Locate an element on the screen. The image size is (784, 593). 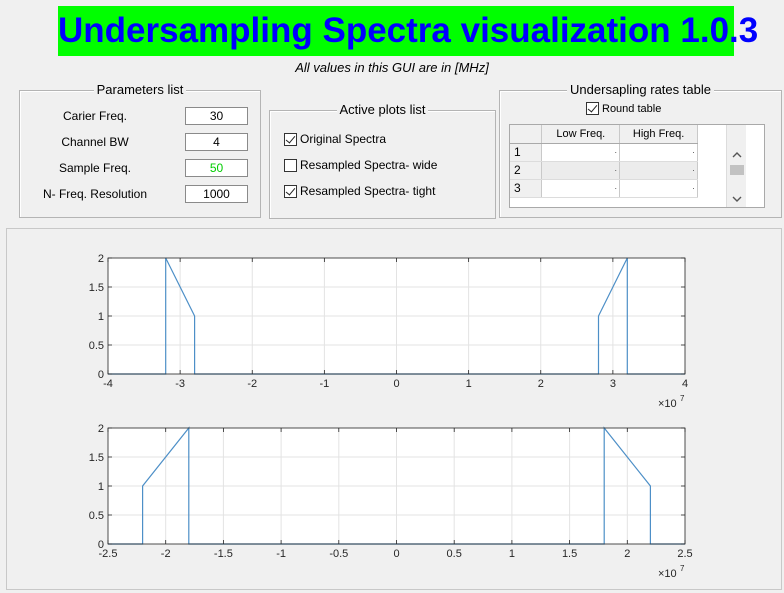
active-plots-panel-title: Active plots list is located at coordinates (382, 109).